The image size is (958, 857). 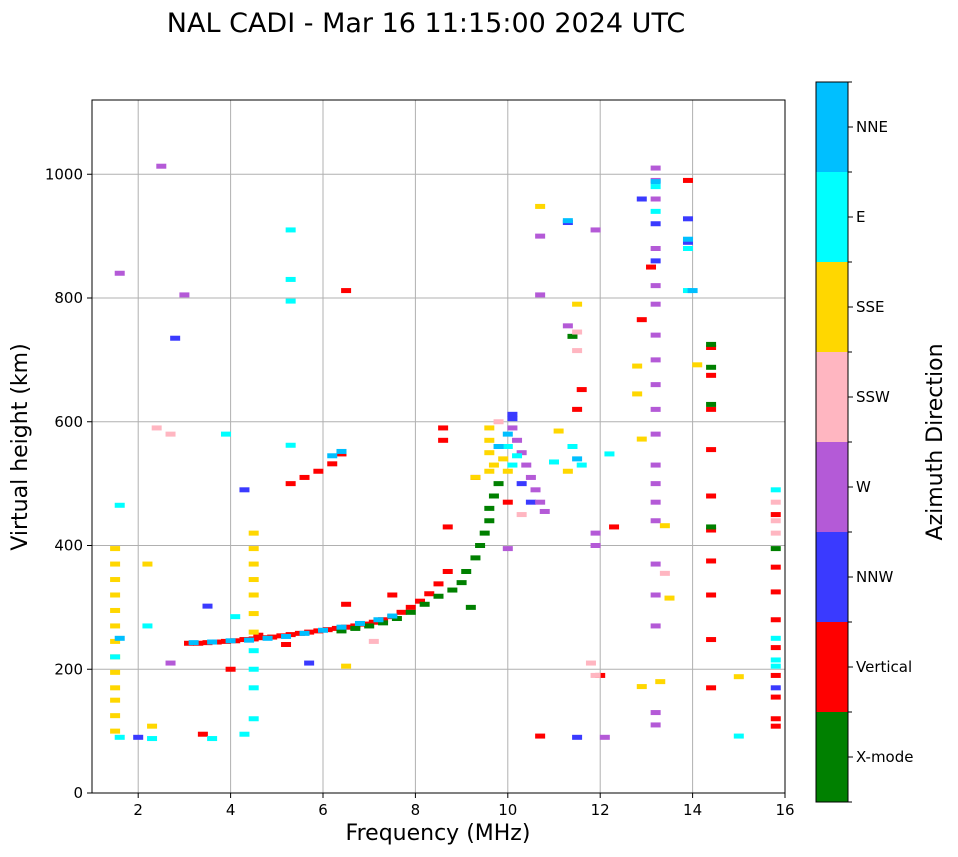 What do you see at coordinates (600, 810) in the screenshot?
I see `x-tick-label: 12` at bounding box center [600, 810].